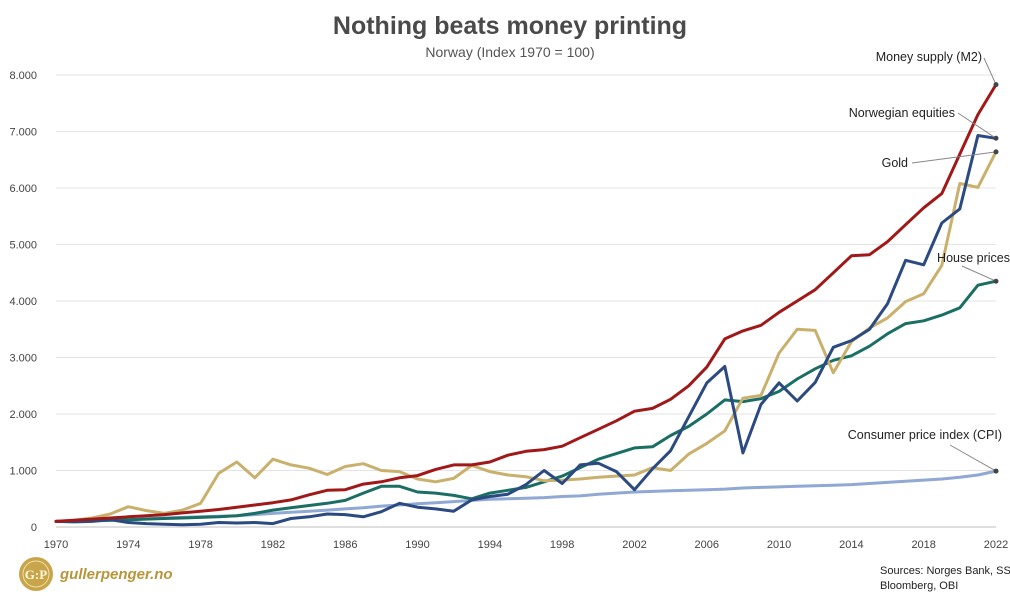 The width and height of the screenshot is (1010, 600). Describe the element at coordinates (23, 415) in the screenshot. I see `y-tick-label: 2.000` at that location.